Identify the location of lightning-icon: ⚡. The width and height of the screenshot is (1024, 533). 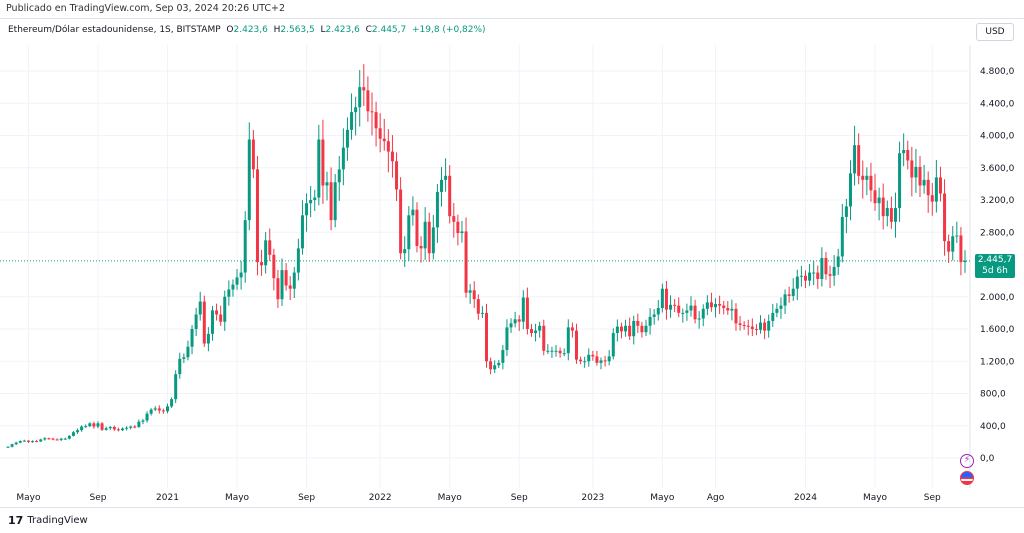
(967, 461).